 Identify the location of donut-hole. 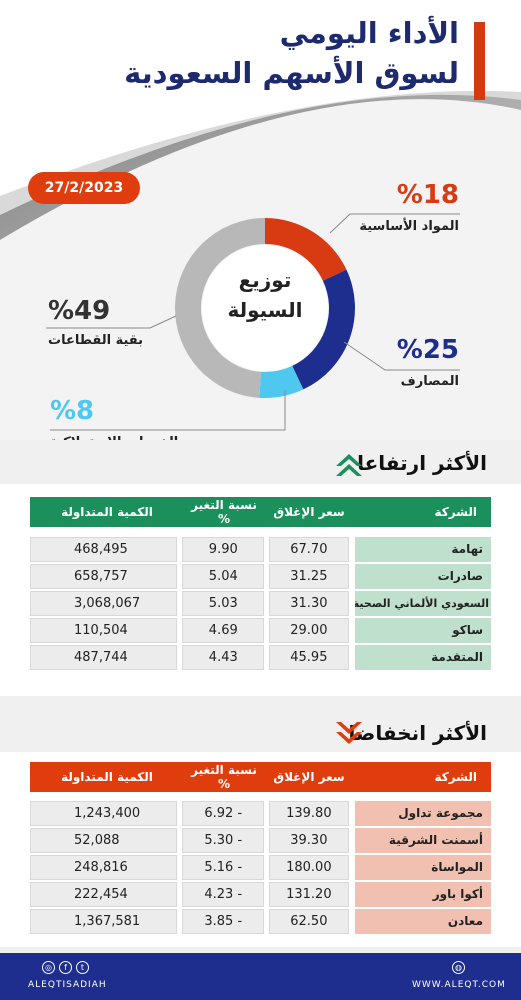
(265, 308).